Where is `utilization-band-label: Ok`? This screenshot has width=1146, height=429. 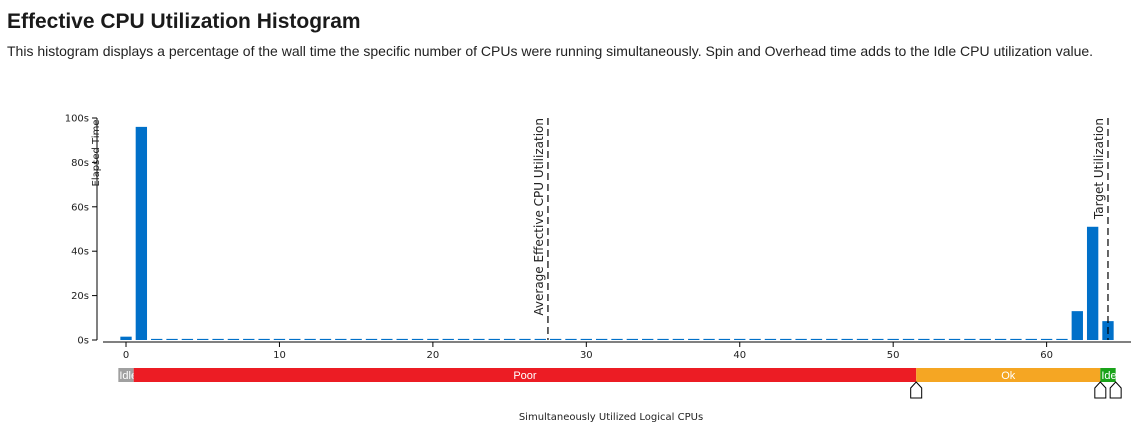 utilization-band-label: Ok is located at coordinates (1008, 376).